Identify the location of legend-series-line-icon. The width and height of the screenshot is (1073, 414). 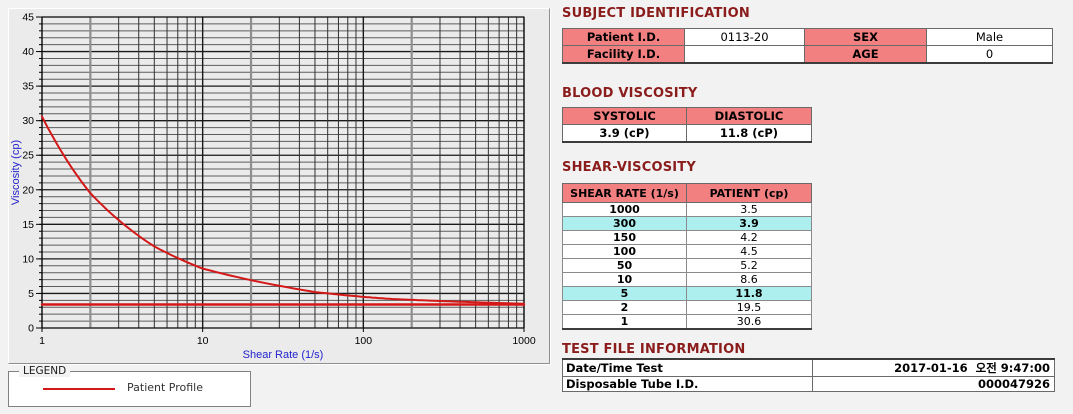
(79, 389).